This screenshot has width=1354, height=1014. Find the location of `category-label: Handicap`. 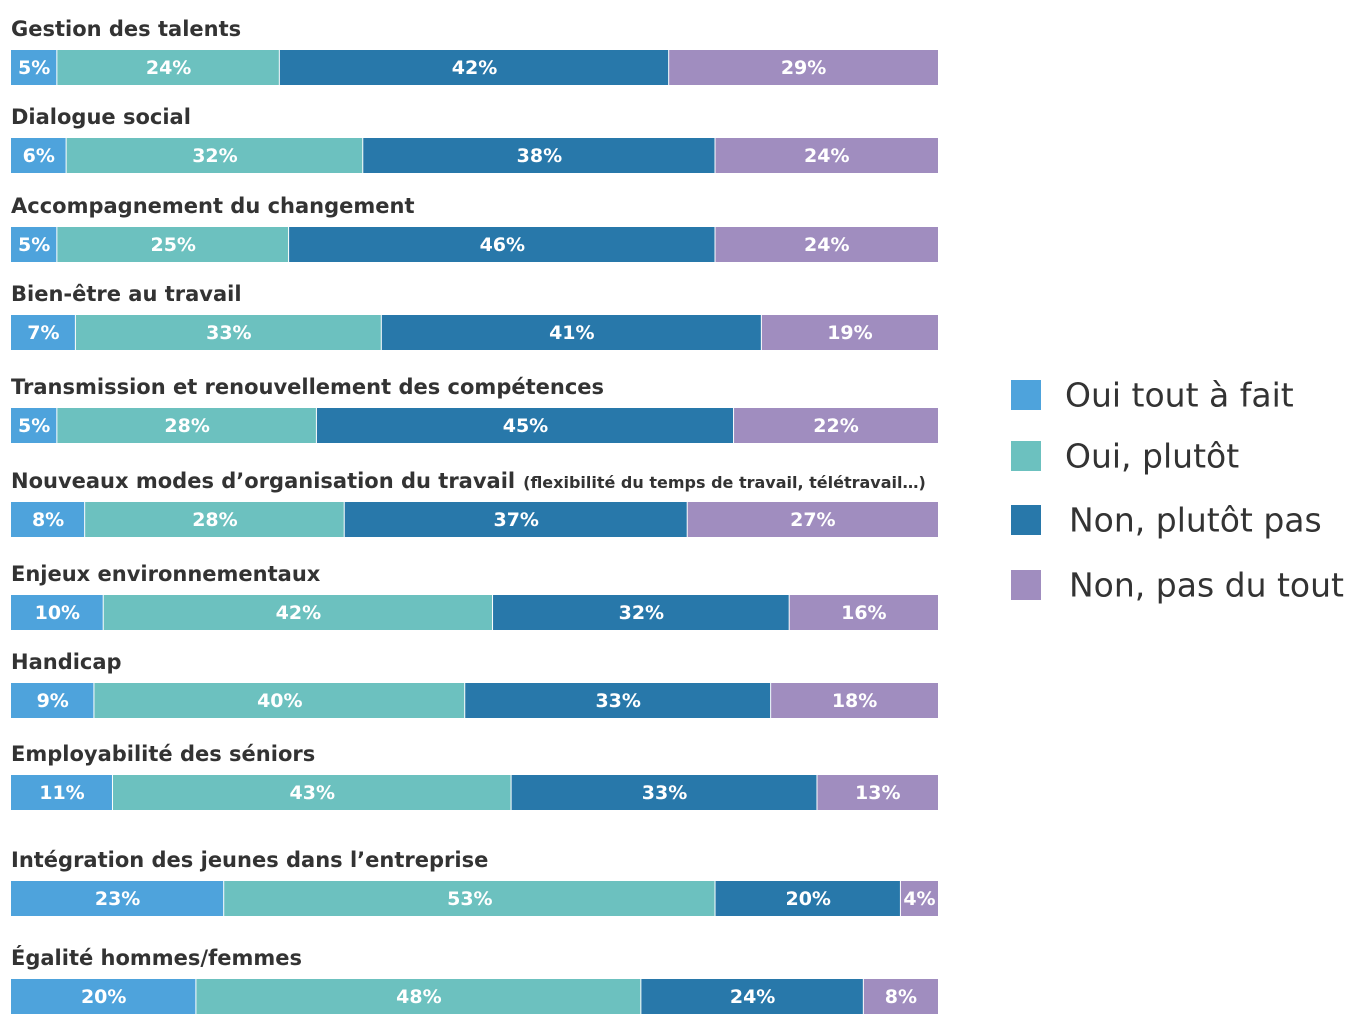

category-label: Handicap is located at coordinates (66, 662).